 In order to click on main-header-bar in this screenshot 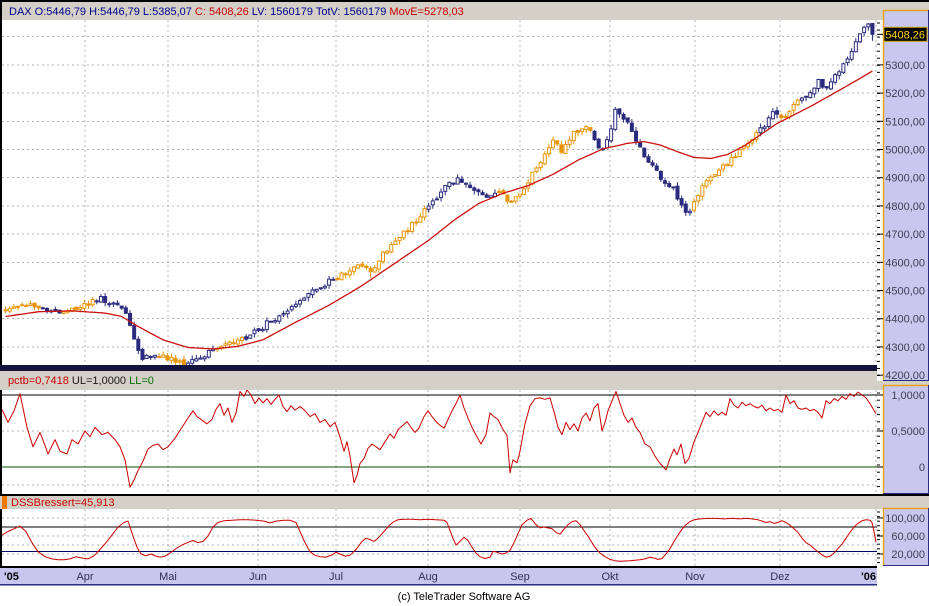, I will do `click(464, 11)`.